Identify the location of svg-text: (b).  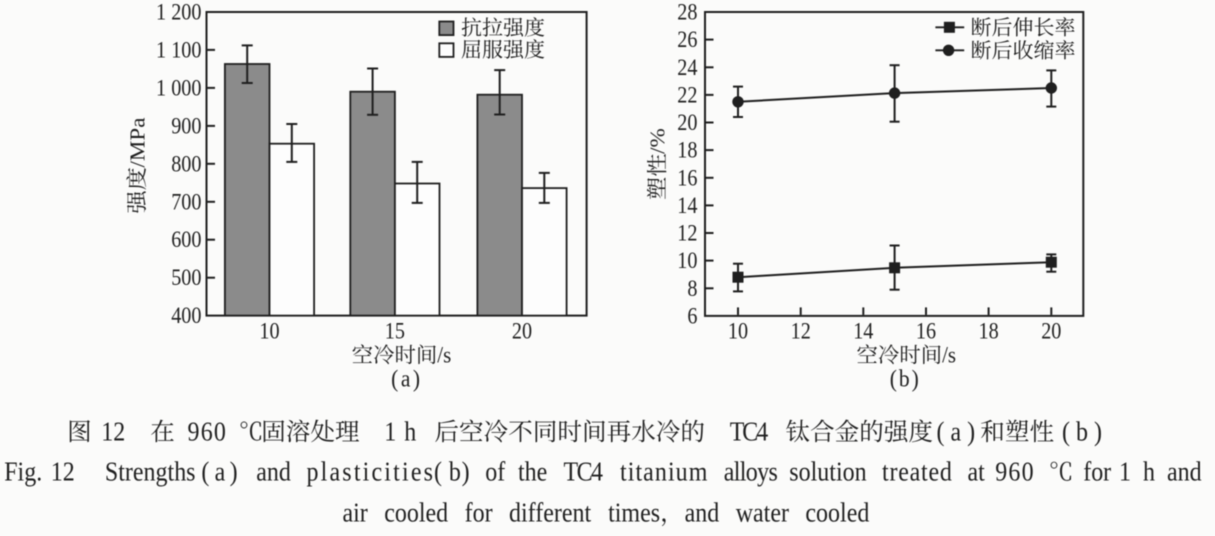
(904, 379).